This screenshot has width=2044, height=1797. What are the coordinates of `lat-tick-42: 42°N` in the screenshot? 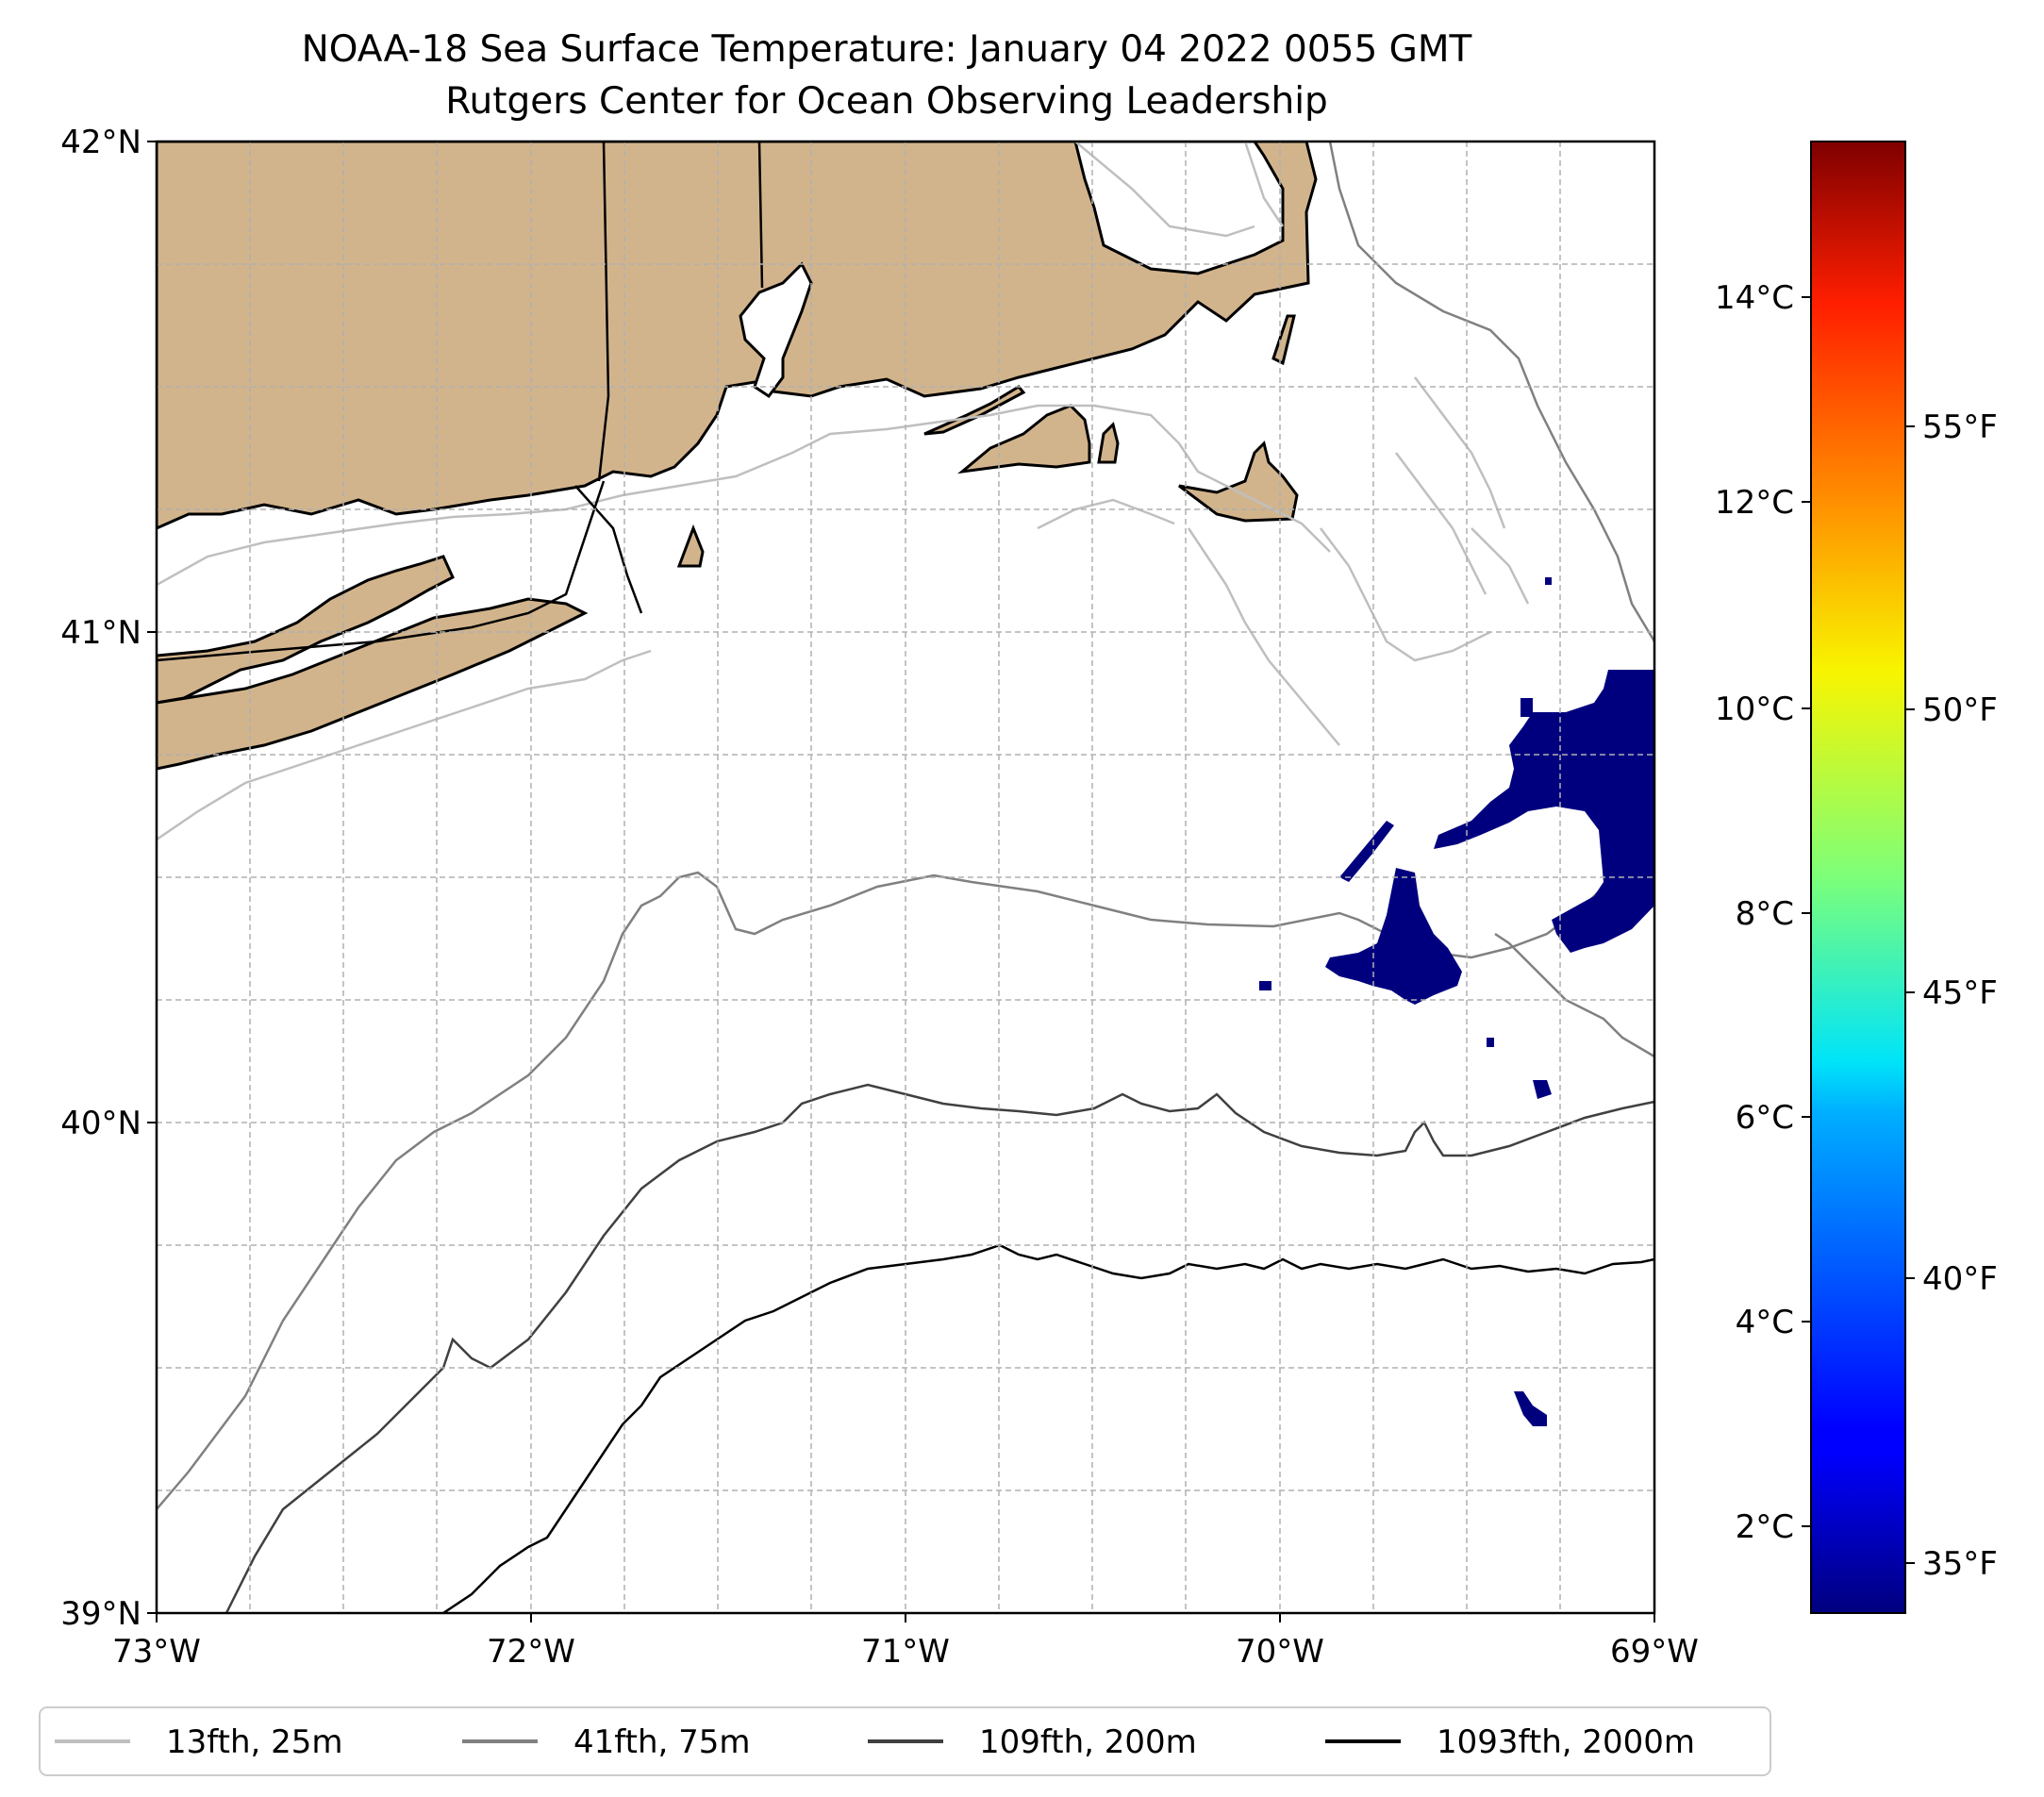 It's located at (100, 142).